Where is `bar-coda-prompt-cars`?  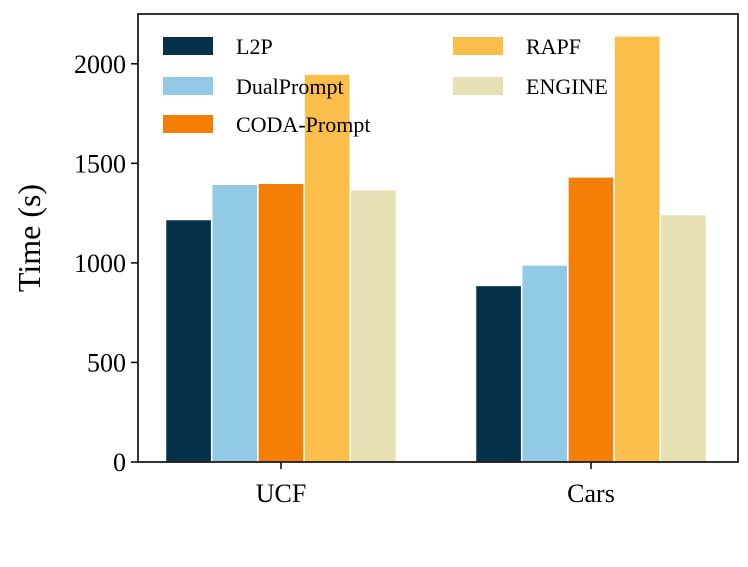
bar-coda-prompt-cars is located at coordinates (591, 319).